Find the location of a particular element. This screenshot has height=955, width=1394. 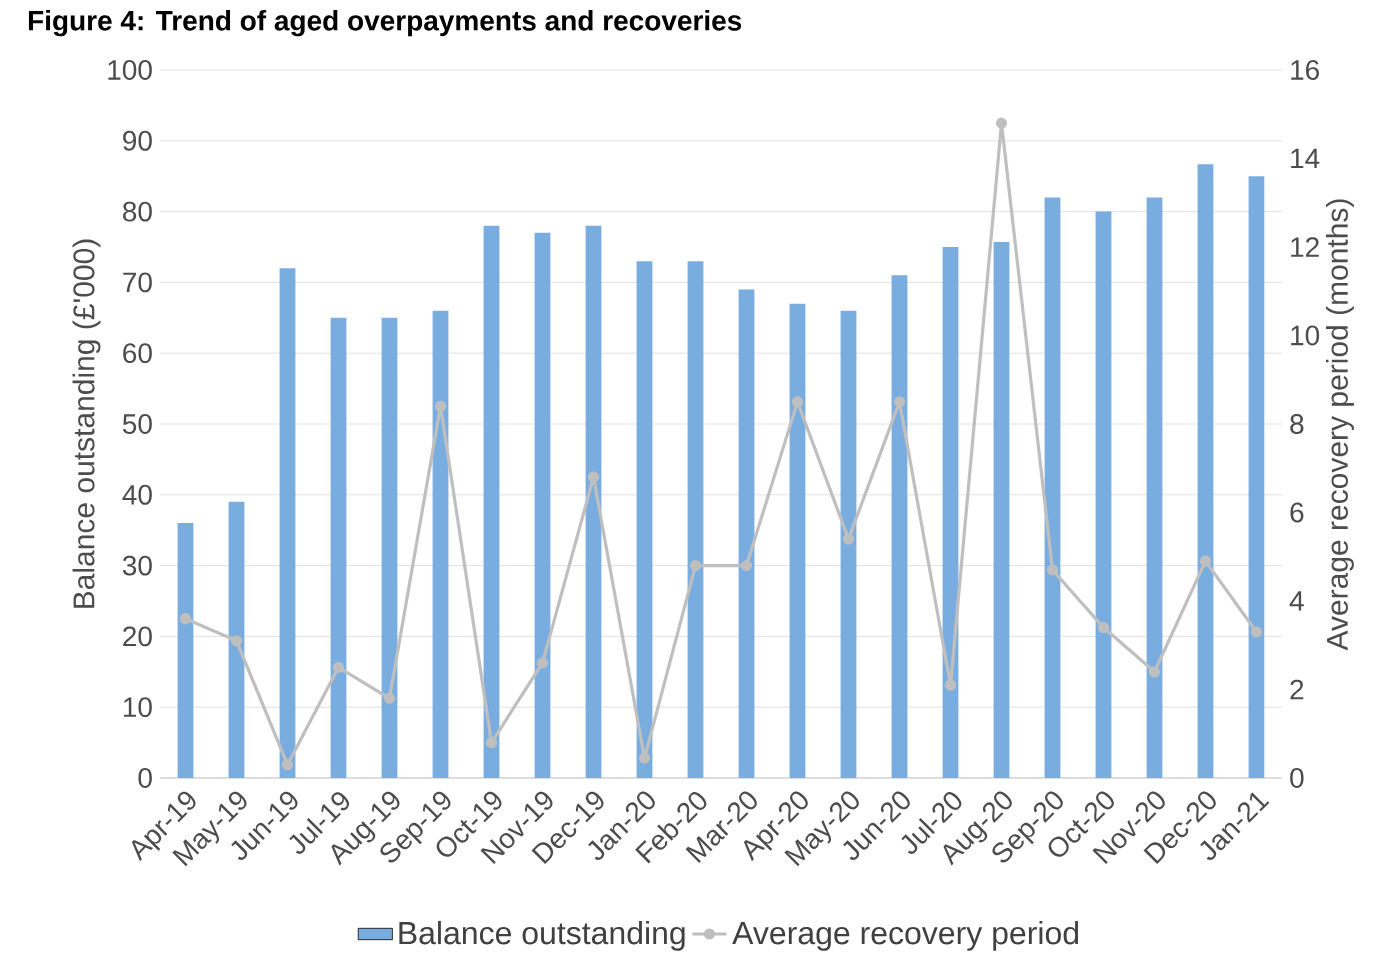

y-tick-label: 30 is located at coordinates (137, 565).